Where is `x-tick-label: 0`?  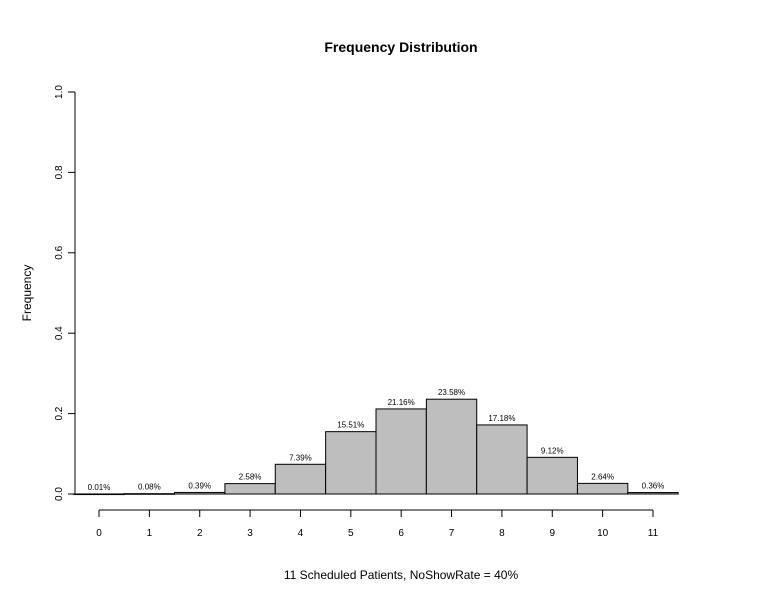
x-tick-label: 0 is located at coordinates (99, 533).